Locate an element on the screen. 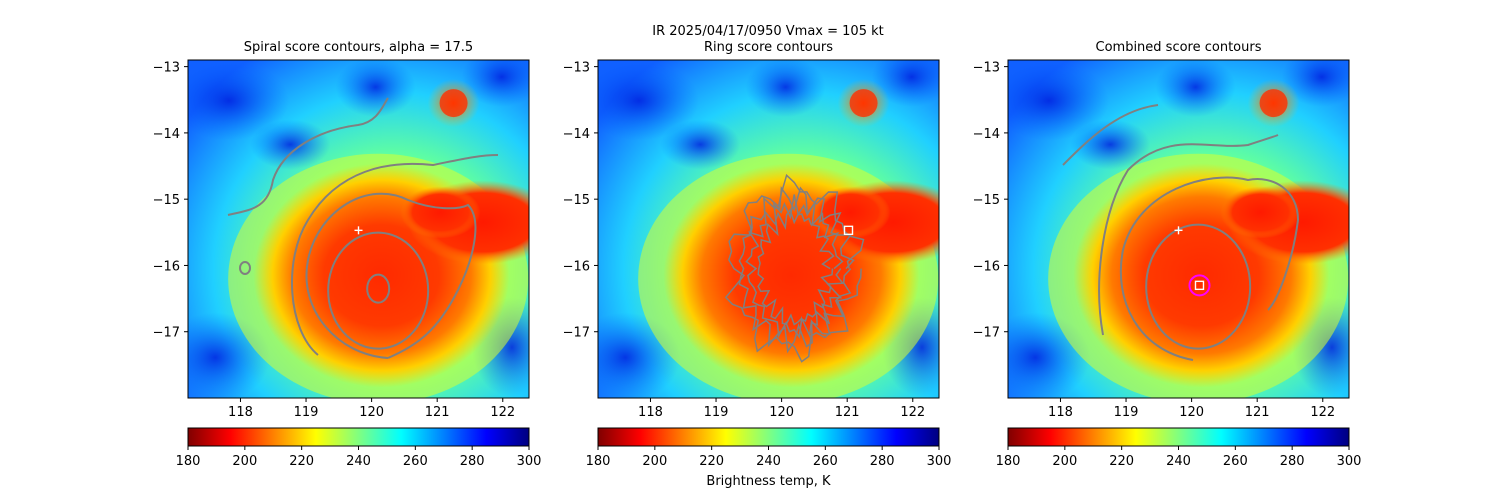 This screenshot has width=1500, height=500. center-circle-marker is located at coordinates (1199, 285).